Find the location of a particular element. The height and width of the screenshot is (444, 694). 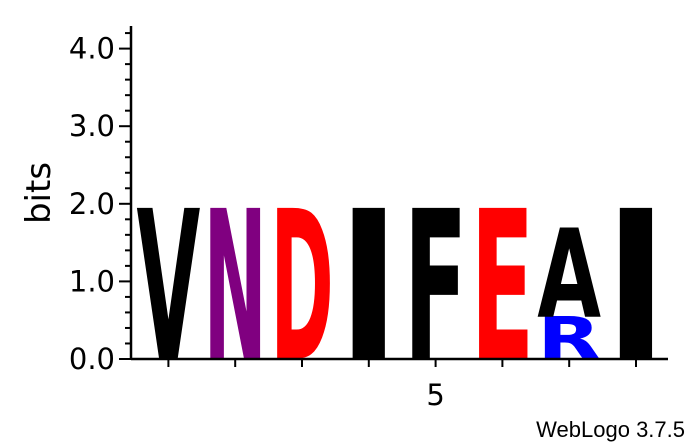

logo-letter-n: N is located at coordinates (235, 288).